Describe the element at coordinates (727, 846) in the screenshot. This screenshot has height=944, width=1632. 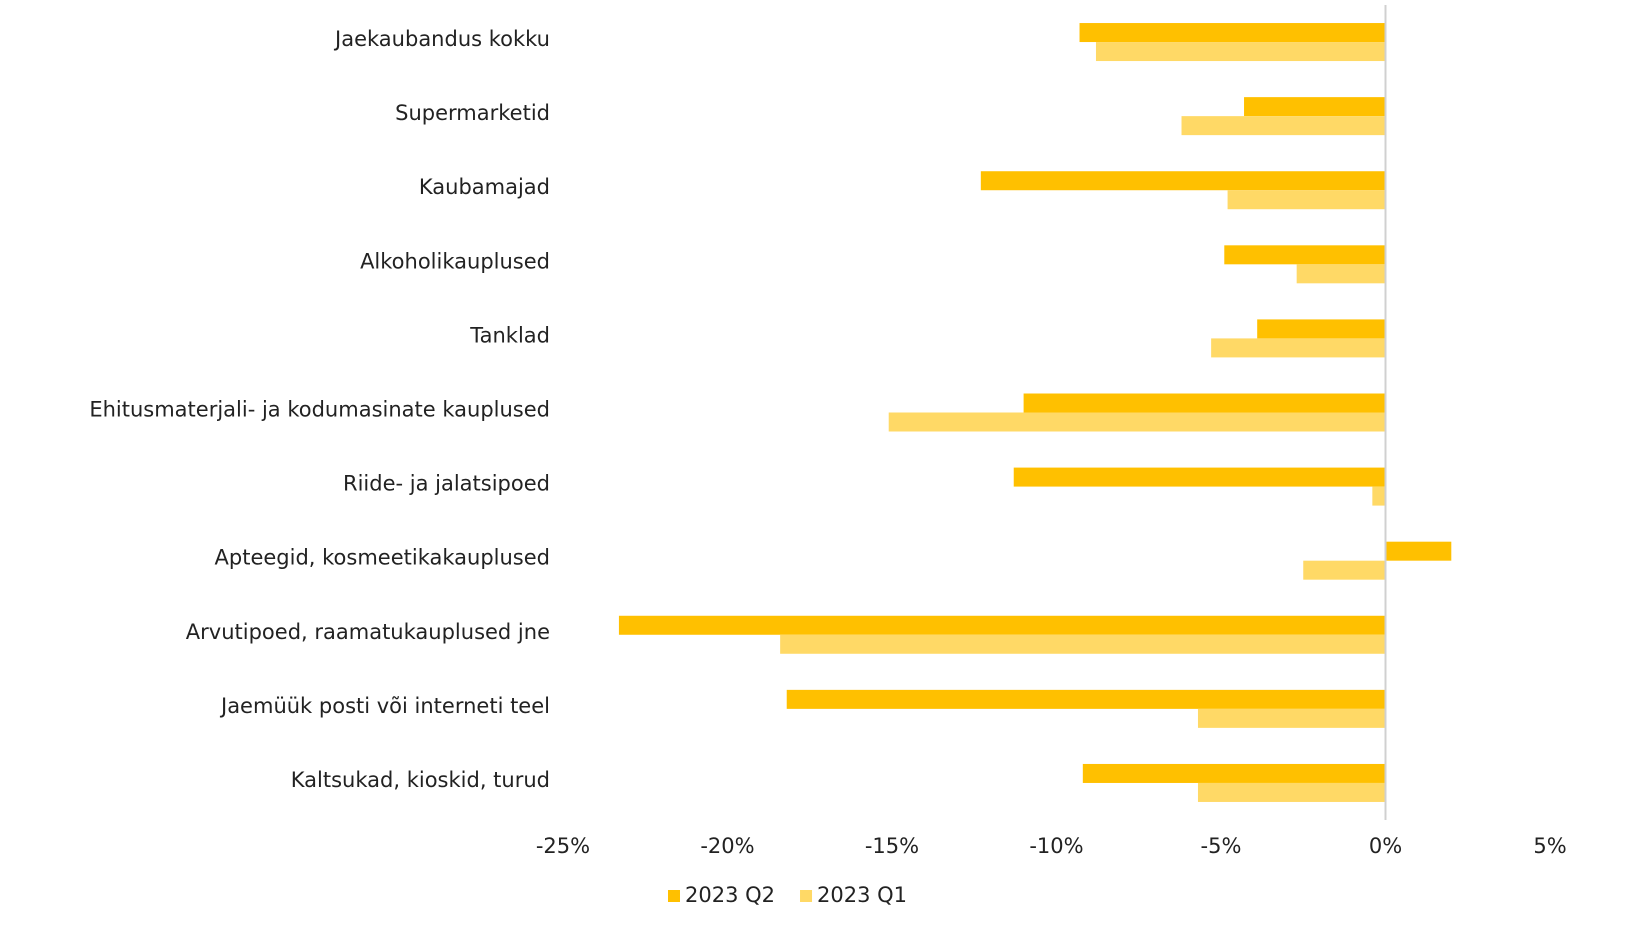
I see `x-tick-label: -20%` at that location.